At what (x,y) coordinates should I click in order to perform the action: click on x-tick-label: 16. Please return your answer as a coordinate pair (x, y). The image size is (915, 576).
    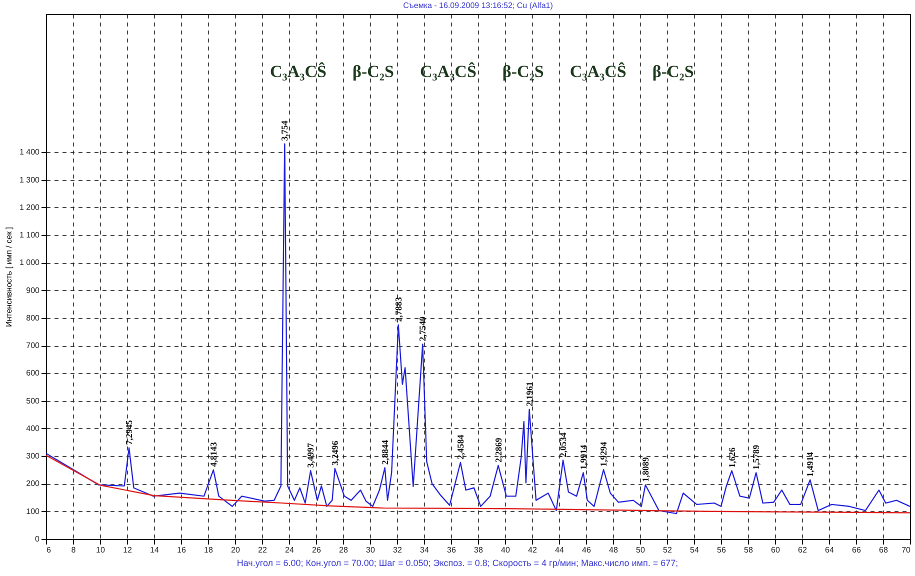
    Looking at the image, I should click on (181, 550).